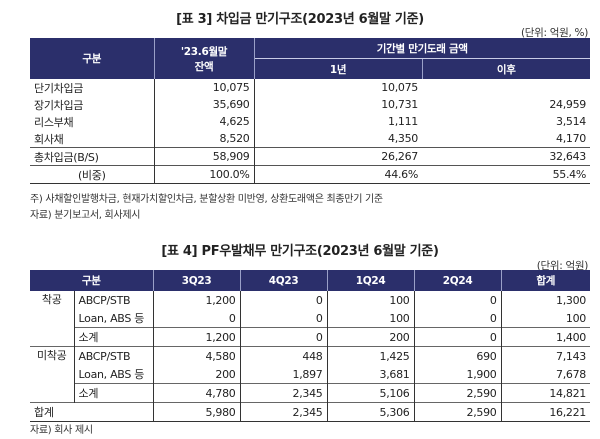 The image size is (600, 439). Describe the element at coordinates (204, 174) in the screenshot. I see `balance-cell: 100.0%` at that location.